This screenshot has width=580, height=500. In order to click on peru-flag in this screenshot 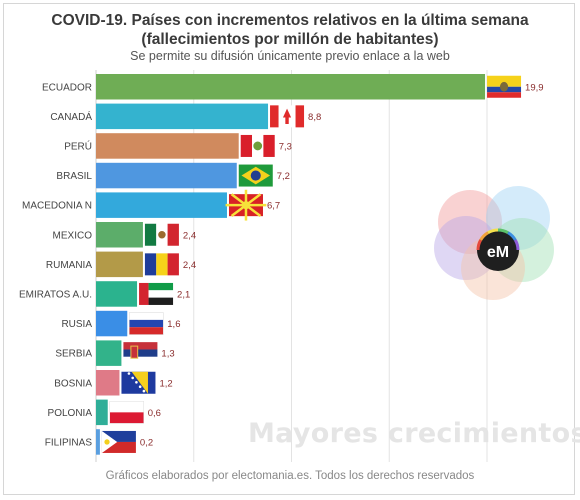, I will do `click(257, 145)`.